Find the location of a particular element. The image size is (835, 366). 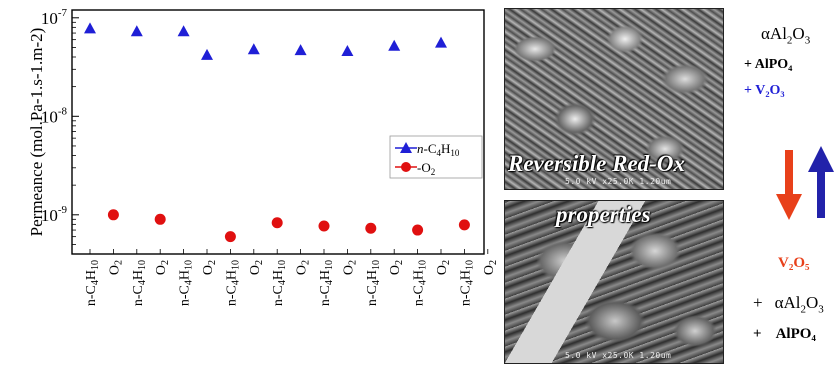

sem-bottom-scale: 5.0 kV x25.0K 1.20um is located at coordinates (618, 355).